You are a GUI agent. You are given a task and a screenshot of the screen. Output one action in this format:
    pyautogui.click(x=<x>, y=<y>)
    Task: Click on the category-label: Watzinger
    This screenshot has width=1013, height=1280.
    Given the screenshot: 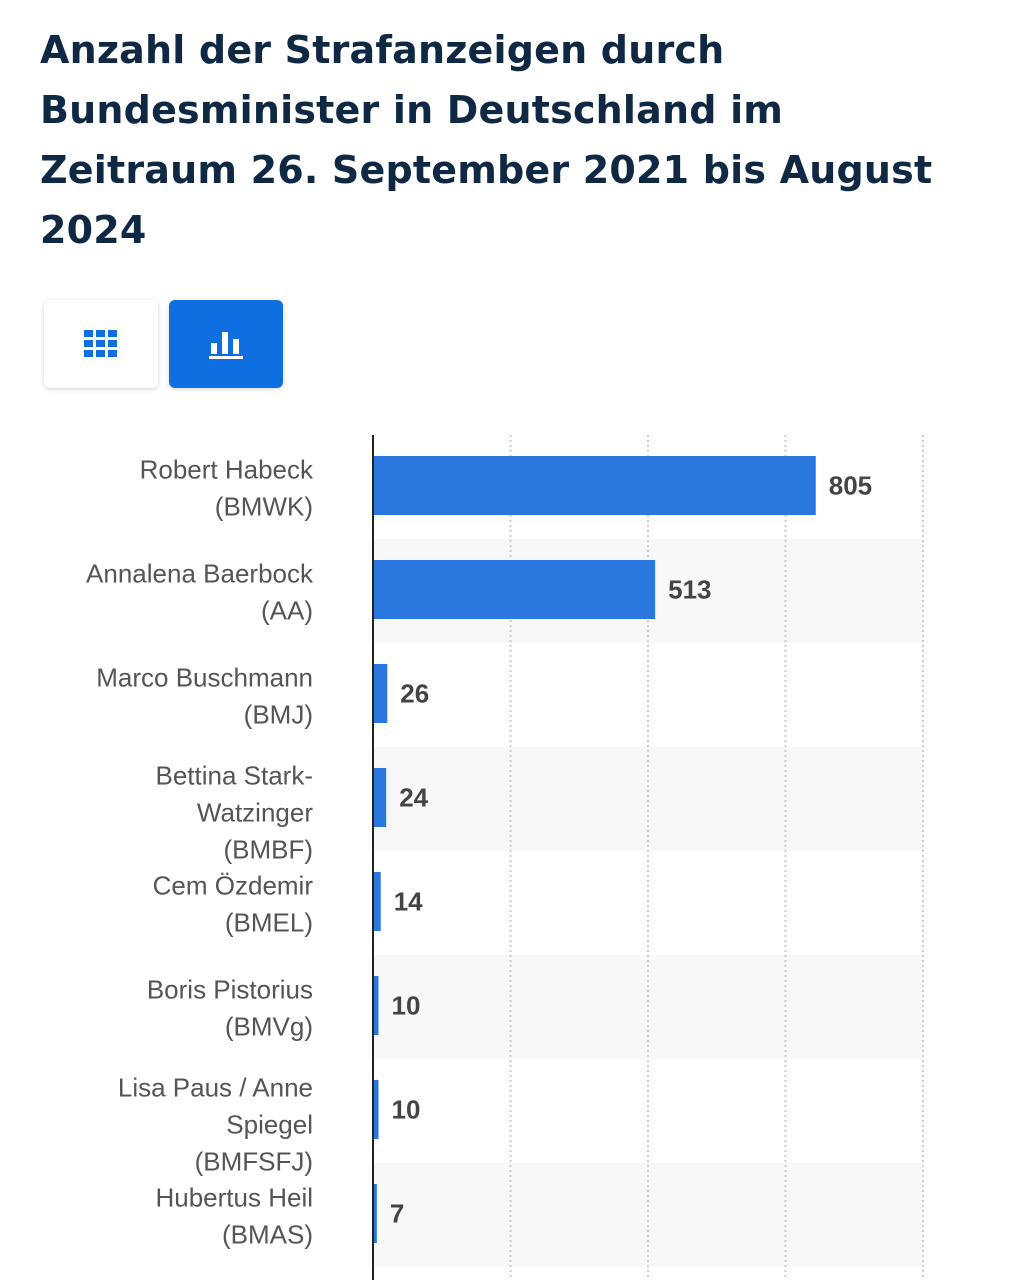 What is the action you would take?
    pyautogui.click(x=255, y=813)
    